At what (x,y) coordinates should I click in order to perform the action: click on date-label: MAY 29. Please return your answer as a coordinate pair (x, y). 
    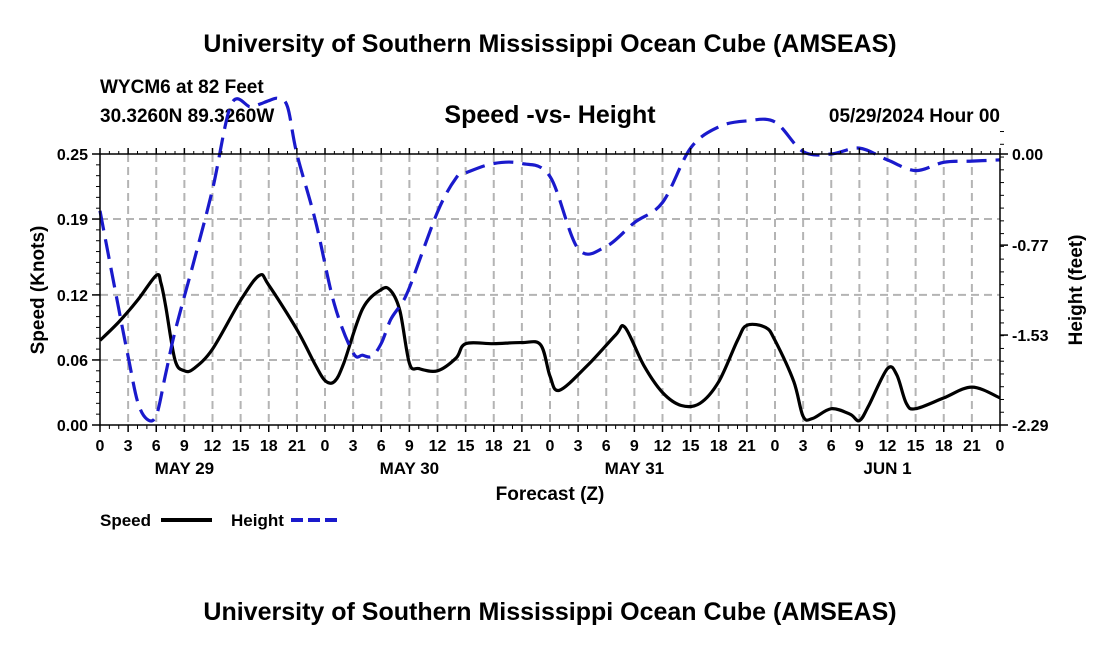
    Looking at the image, I should click on (185, 468).